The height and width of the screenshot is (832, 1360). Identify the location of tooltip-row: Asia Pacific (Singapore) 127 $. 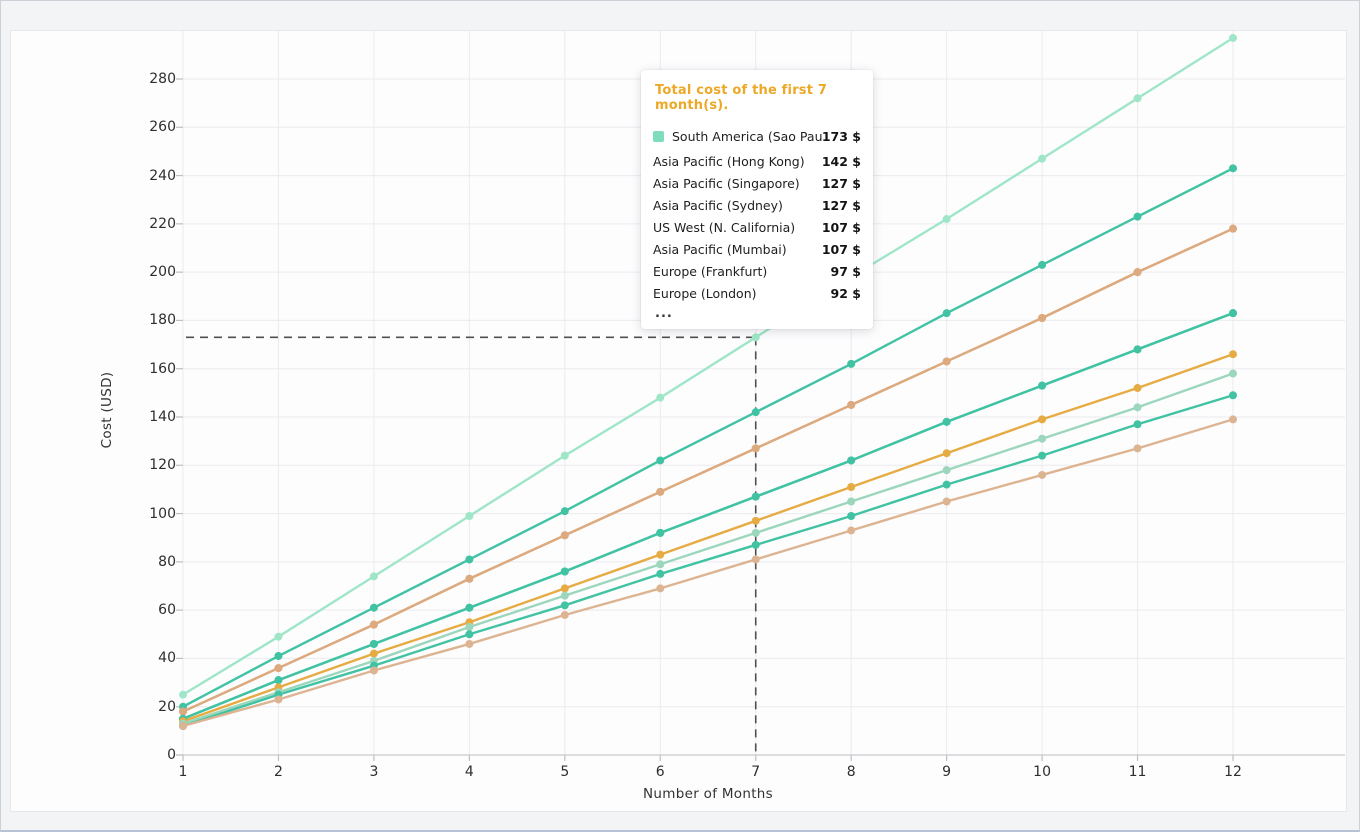
(757, 183).